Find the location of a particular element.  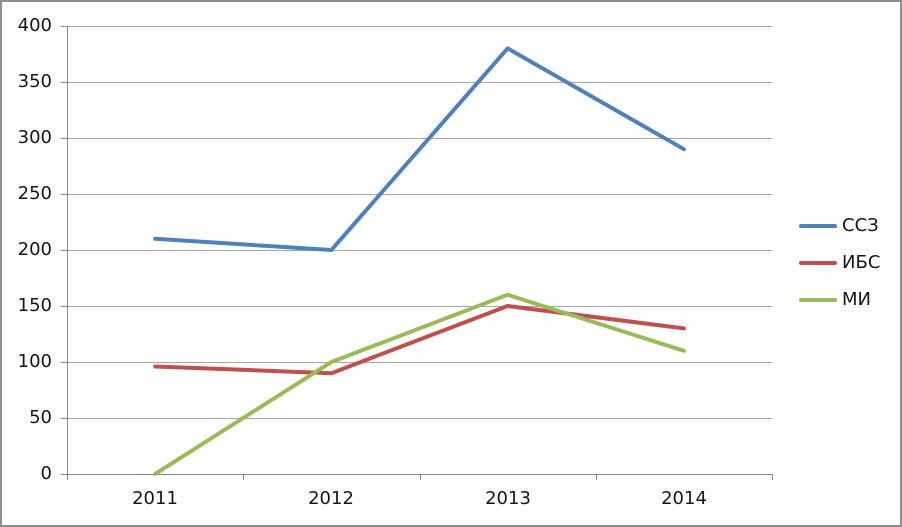

x-axis-label: 2013 is located at coordinates (508, 498).